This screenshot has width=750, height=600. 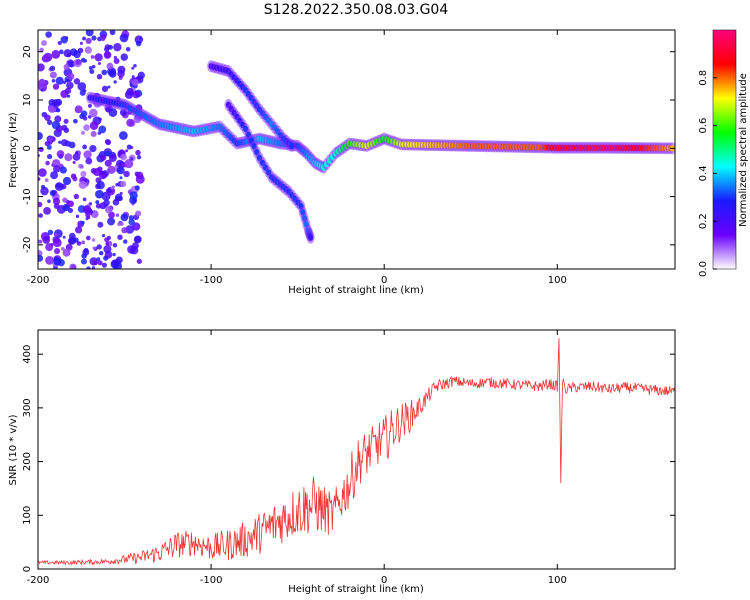 What do you see at coordinates (27, 51) in the screenshot?
I see `spectrogram-y-tick-label: 20` at bounding box center [27, 51].